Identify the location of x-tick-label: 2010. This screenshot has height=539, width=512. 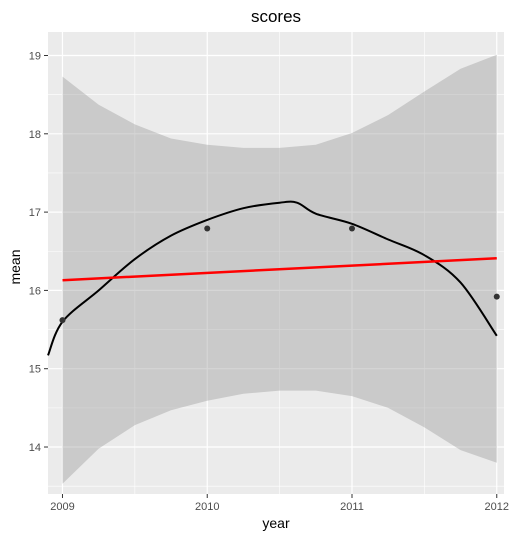
(207, 507).